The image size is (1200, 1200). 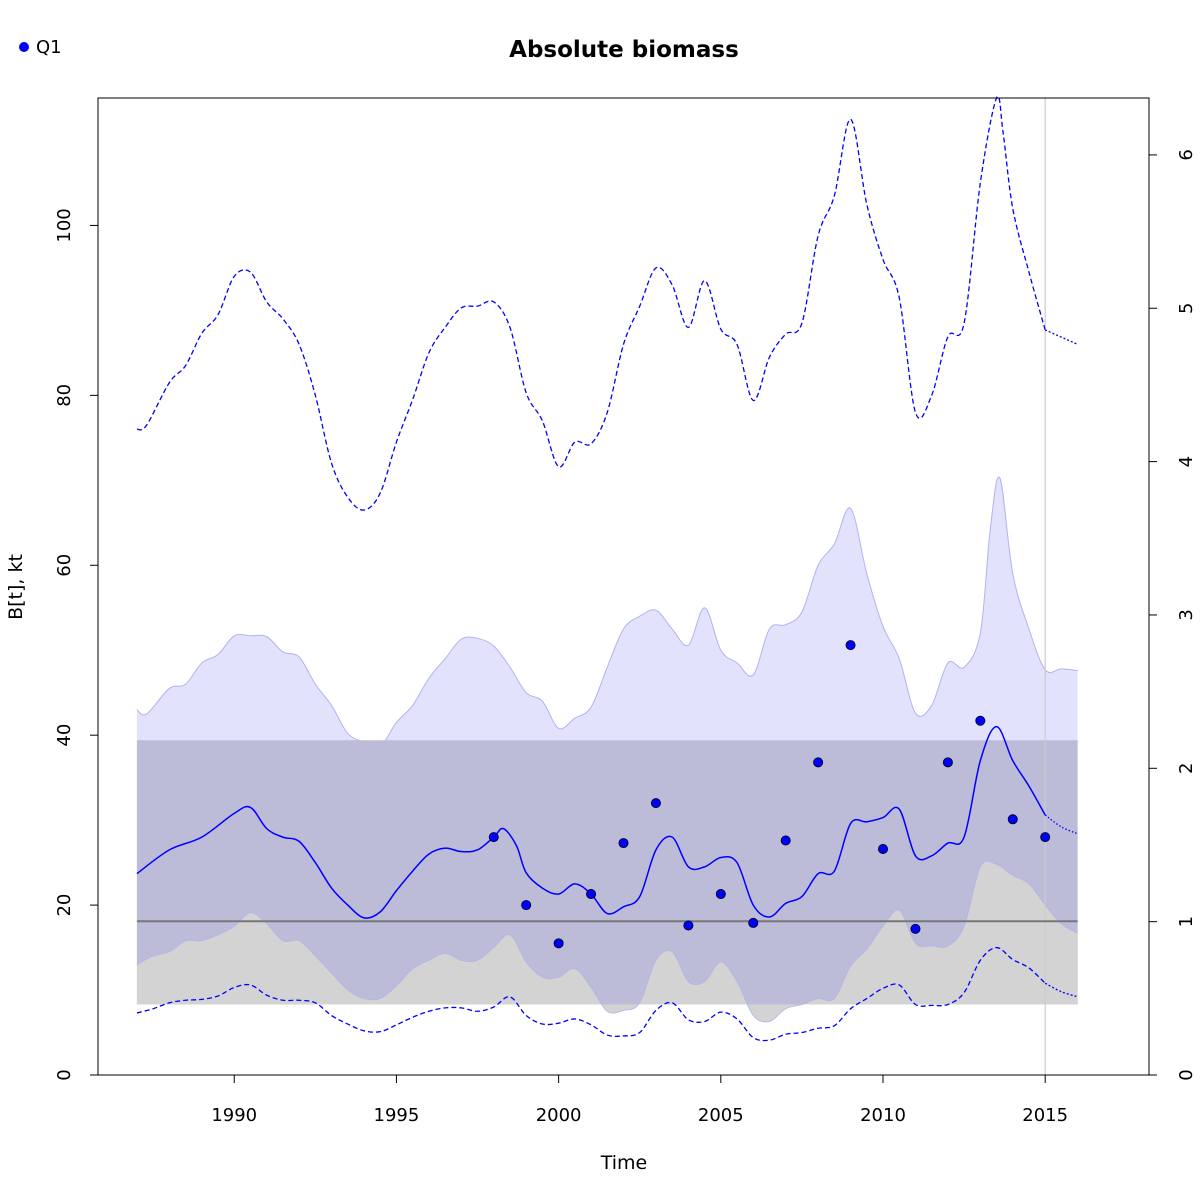 I want to click on ci-upper-forecast-line, so click(x=1061, y=337).